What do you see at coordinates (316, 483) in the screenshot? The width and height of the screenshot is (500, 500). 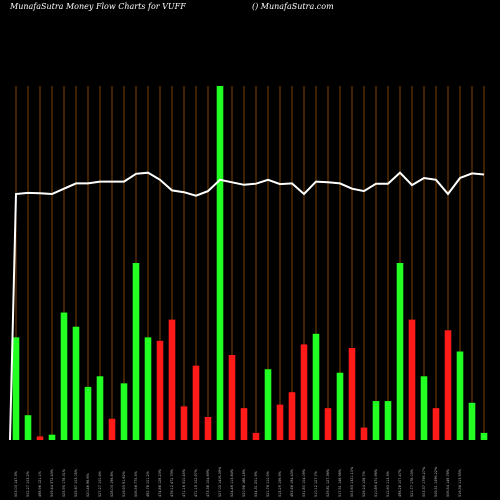 I see `x-tick-label: 510.12 127.7%` at bounding box center [316, 483].